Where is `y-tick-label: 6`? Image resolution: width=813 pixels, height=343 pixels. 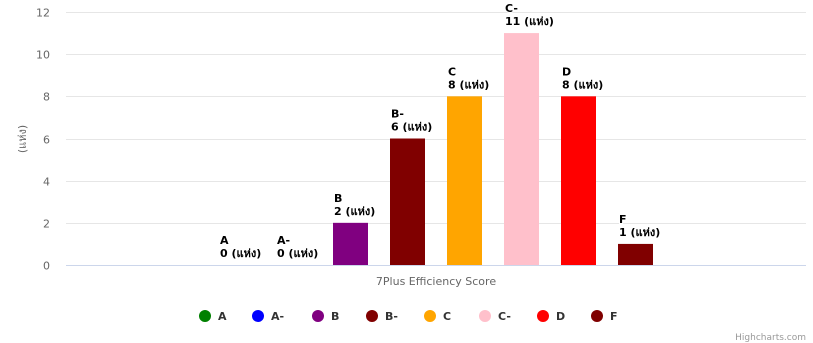
y-tick-label: 6 is located at coordinates (46, 140).